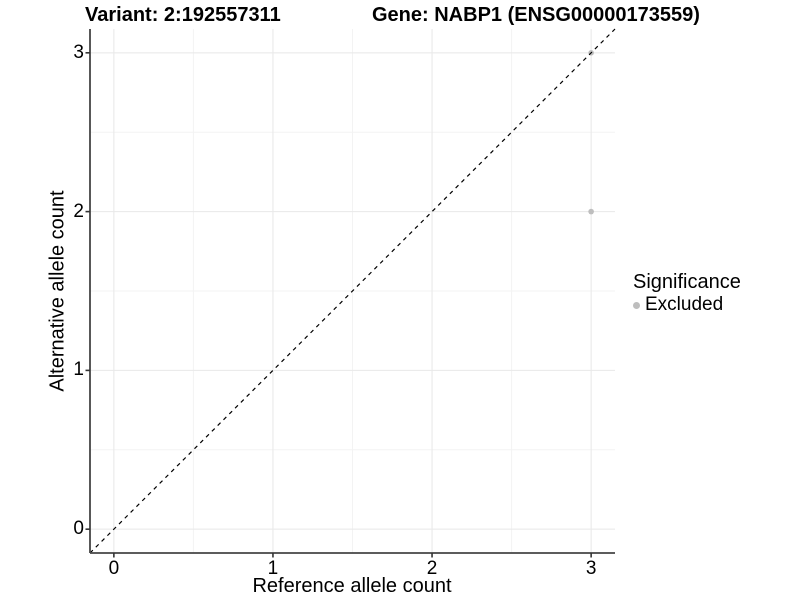 The image size is (800, 600). I want to click on plot-title-variant: Variant: 2:192557311, so click(183, 15).